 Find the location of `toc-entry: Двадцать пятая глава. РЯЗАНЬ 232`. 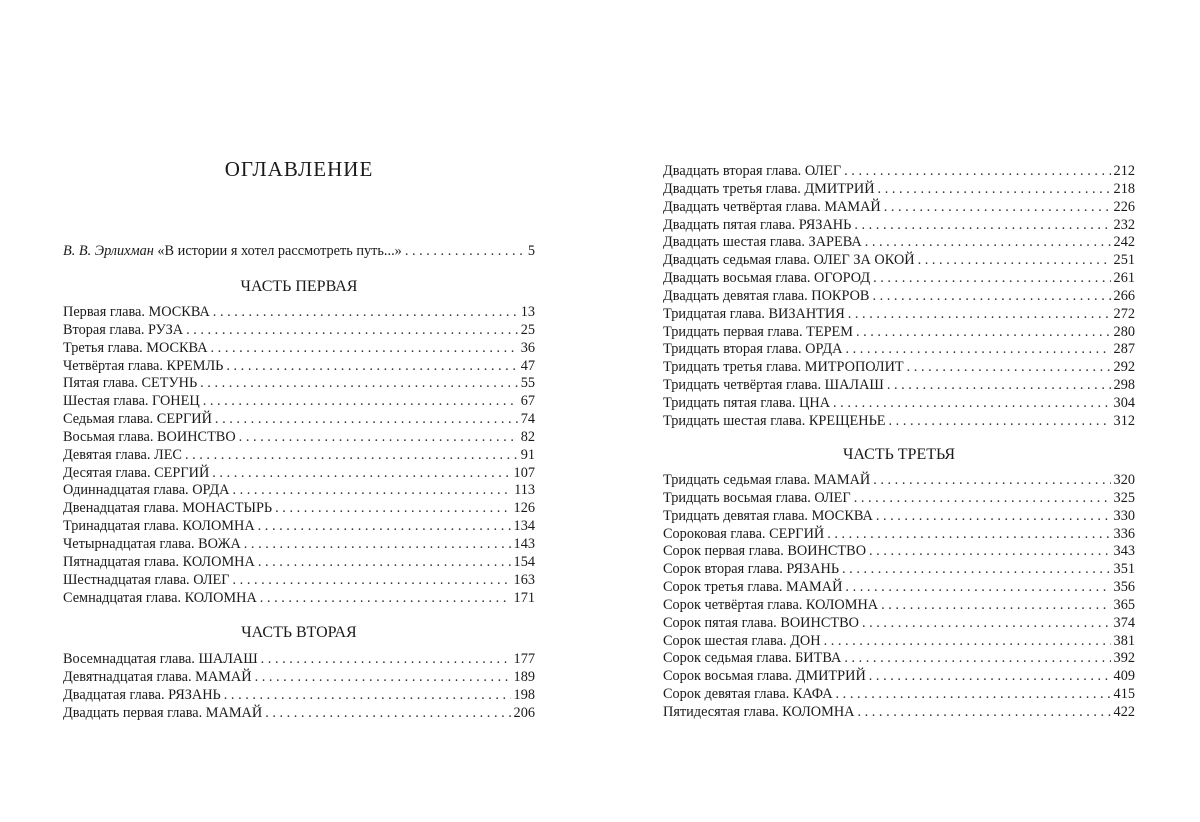

toc-entry: Двадцать пятая глава. РЯЗАНЬ 232 is located at coordinates (899, 226).